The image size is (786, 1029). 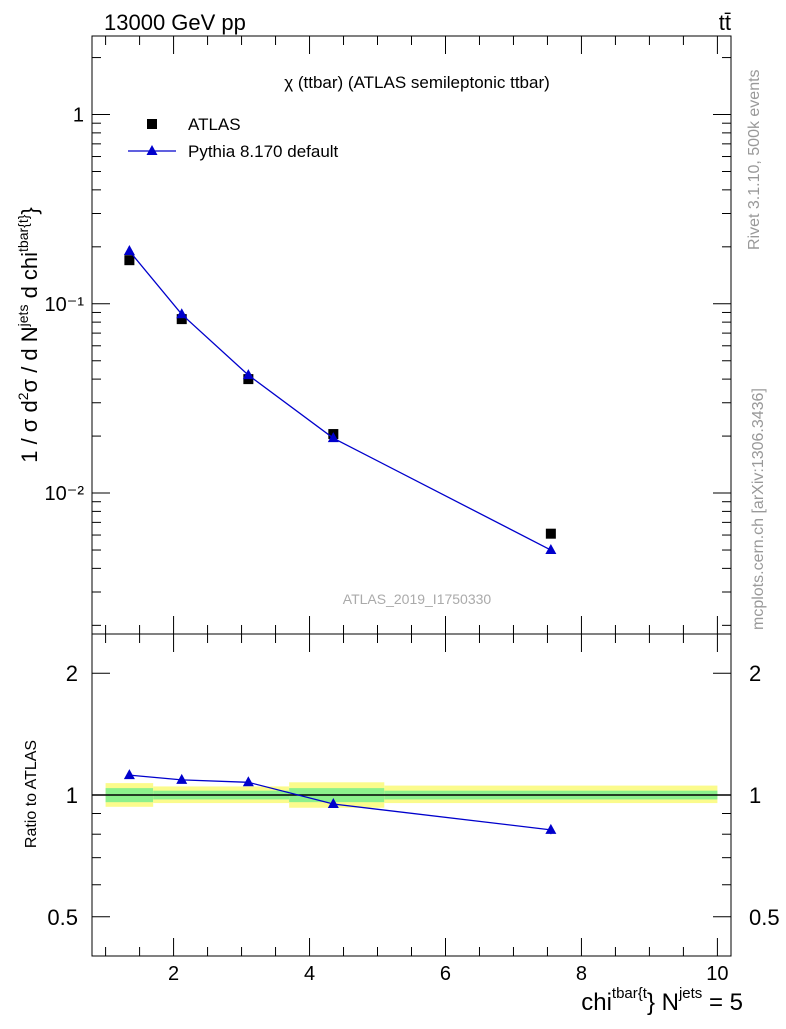 I want to click on legend-label: ATLAS, so click(x=214, y=124).